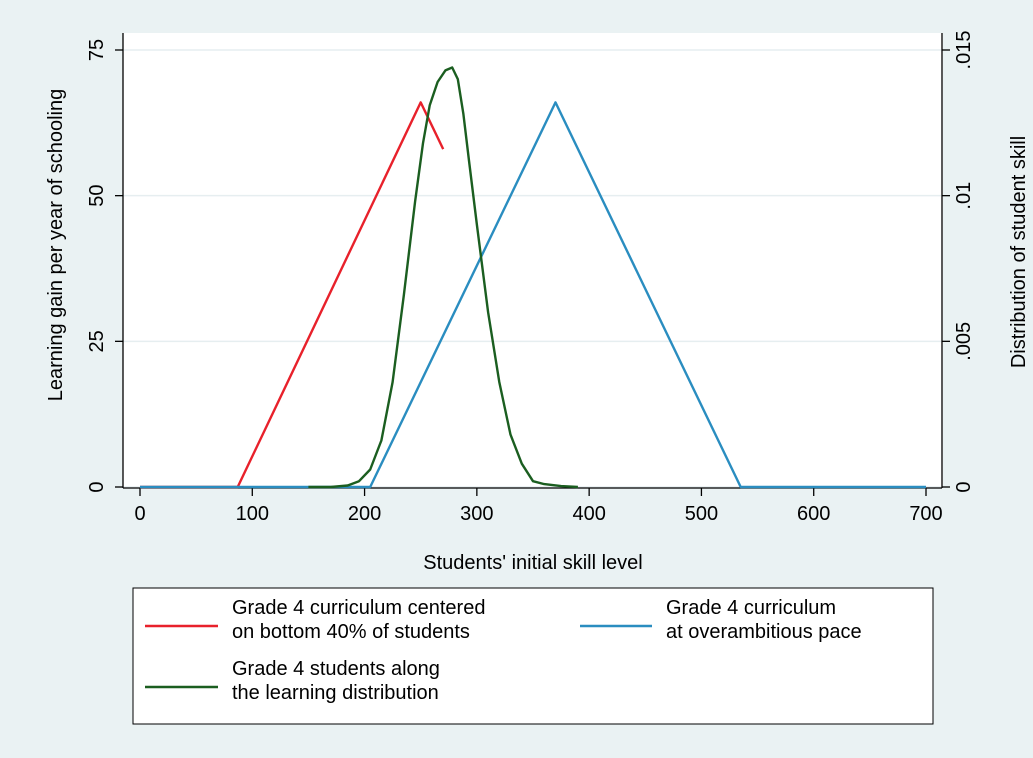  Describe the element at coordinates (588, 514) in the screenshot. I see `x-tick-label: 400` at that location.